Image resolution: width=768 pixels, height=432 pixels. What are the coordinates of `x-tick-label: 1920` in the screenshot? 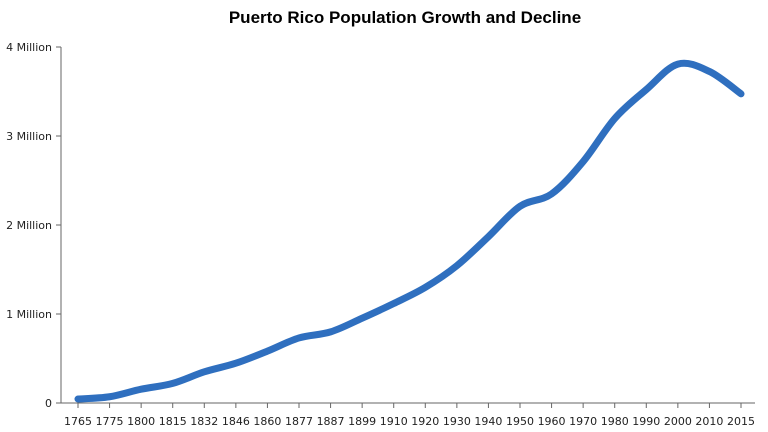 It's located at (425, 421).